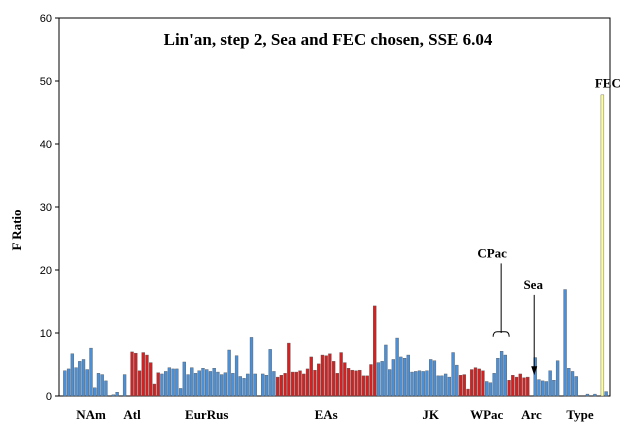 The image size is (629, 432). Describe the element at coordinates (531, 414) in the screenshot. I see `group-label: Arc` at that location.